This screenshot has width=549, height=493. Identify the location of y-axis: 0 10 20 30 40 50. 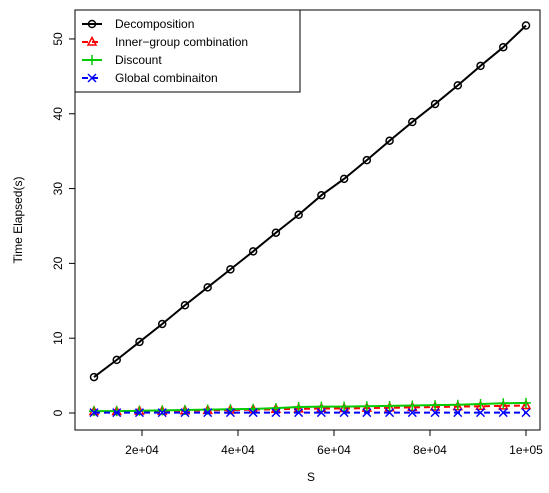
(63, 224).